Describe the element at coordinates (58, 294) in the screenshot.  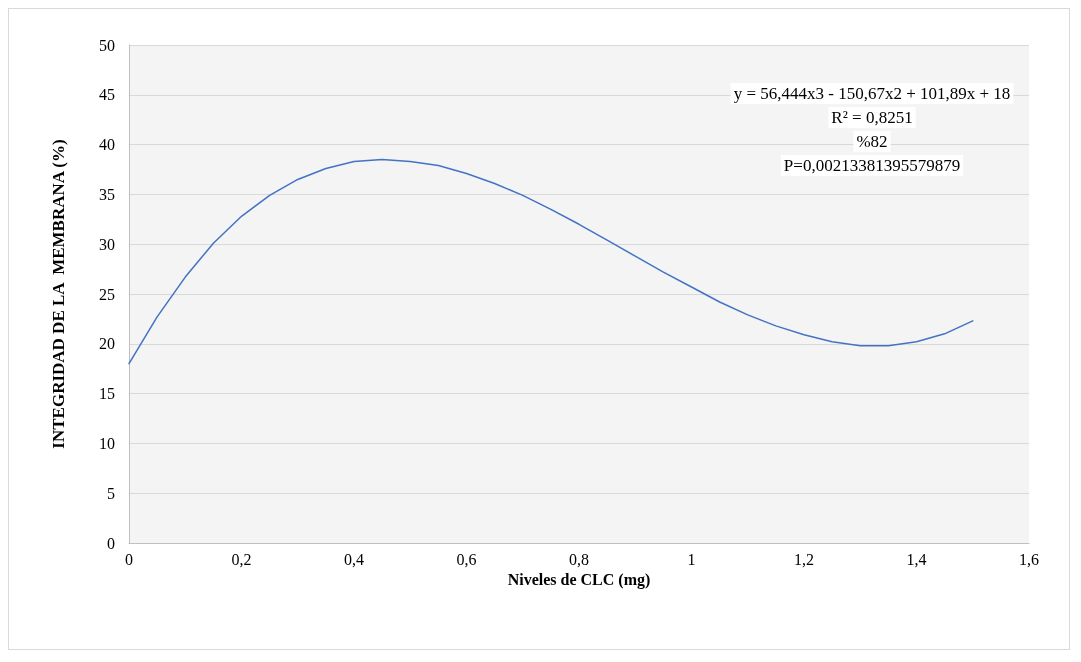
I see `y-axis-title: INTEGRIDAD DE LA MEMBRANA (%)` at that location.